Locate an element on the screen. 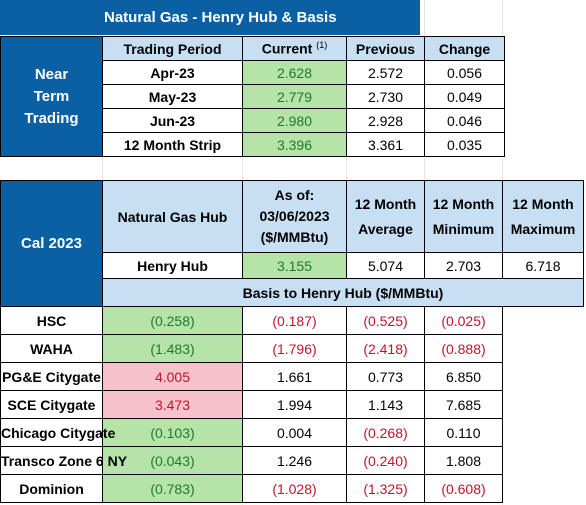 The image size is (586, 505). as-of-label: As of: is located at coordinates (294, 195).